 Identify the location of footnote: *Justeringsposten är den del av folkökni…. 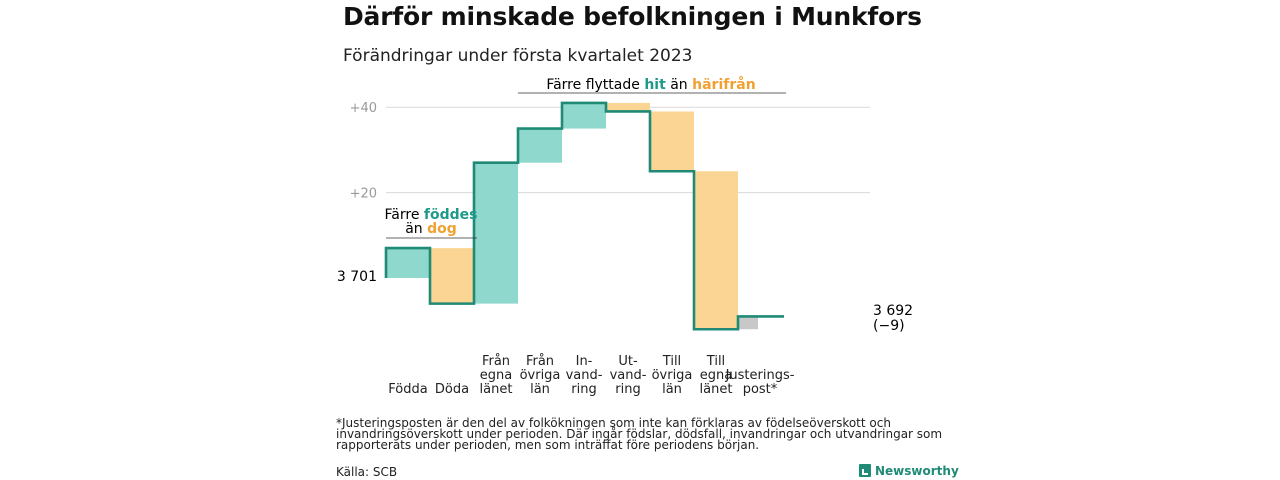
(639, 434).